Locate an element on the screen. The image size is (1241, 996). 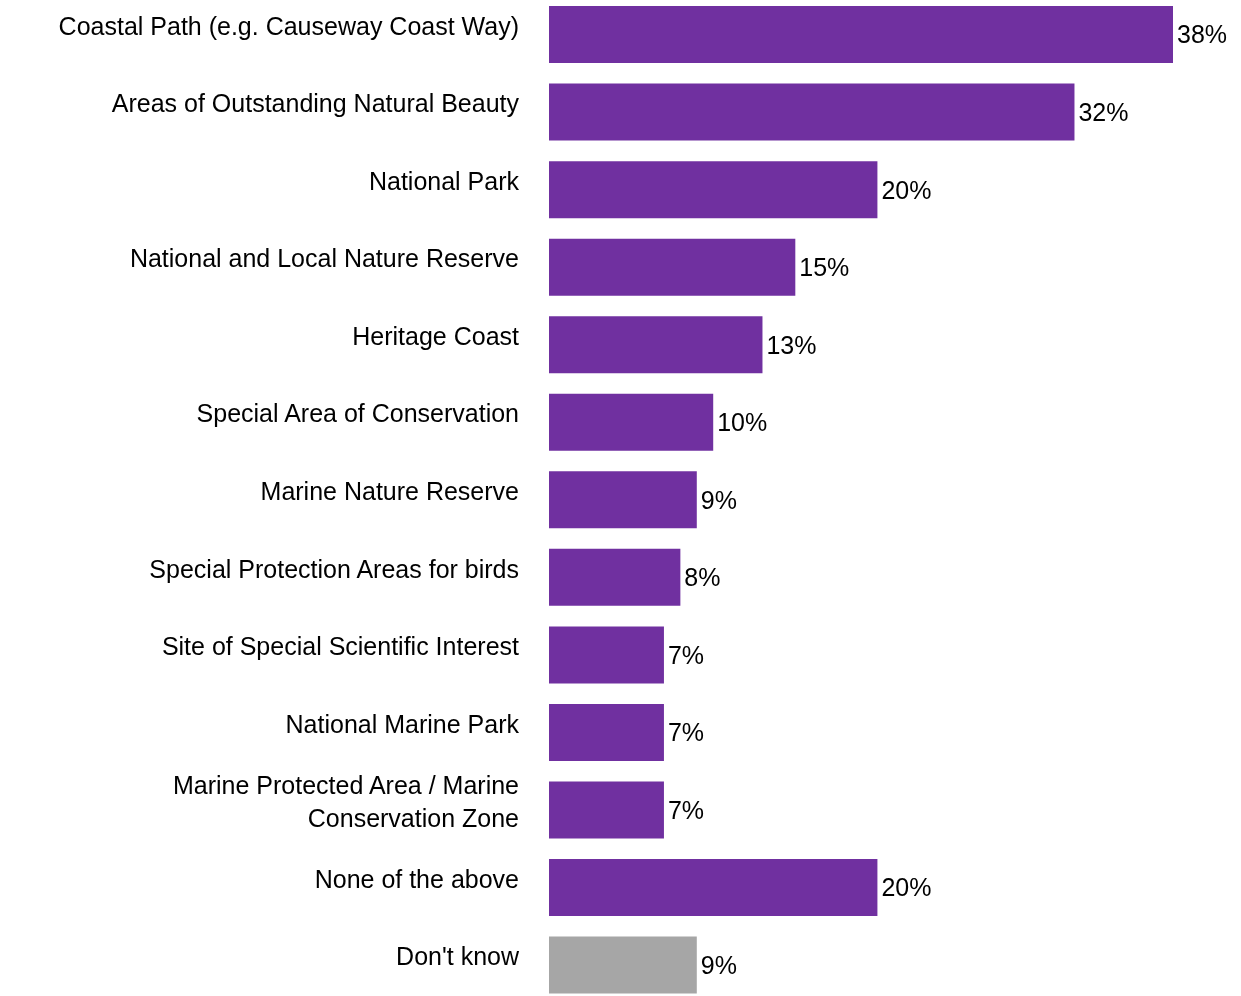
y-tick-label: National and Local Nature Reserve is located at coordinates (324, 258).